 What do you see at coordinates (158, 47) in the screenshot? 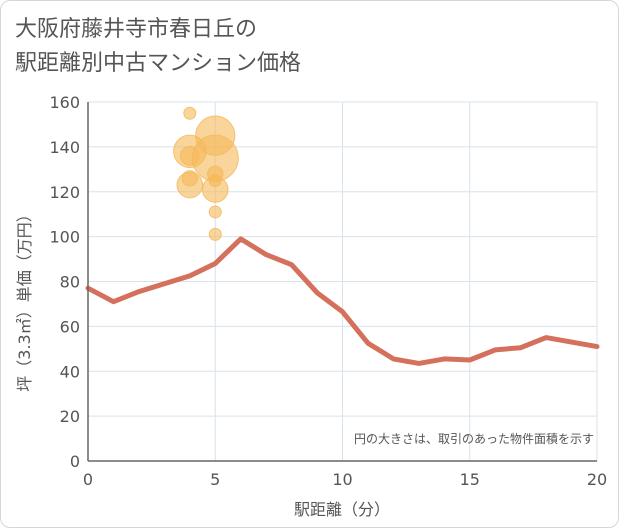
I see `chart-title: 大阪府藤井寺市春日丘の 駅距離別中古マンション価格` at bounding box center [158, 47].